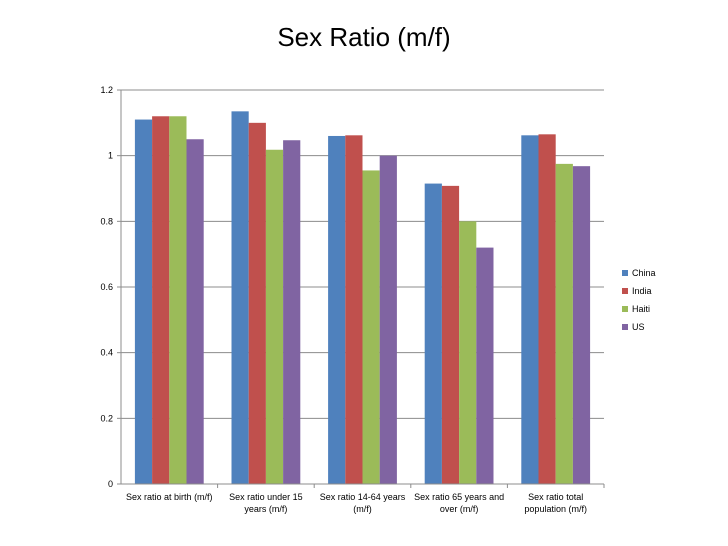  Describe the element at coordinates (106, 221) in the screenshot. I see `y-tick-label: 0.8` at that location.